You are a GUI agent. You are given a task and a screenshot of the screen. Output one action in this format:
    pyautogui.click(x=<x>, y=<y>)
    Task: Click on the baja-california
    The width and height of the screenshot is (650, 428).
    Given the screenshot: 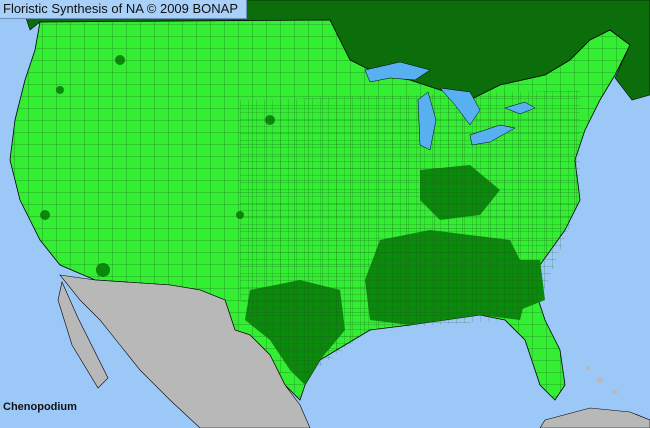 What is the action you would take?
    pyautogui.click(x=83, y=335)
    